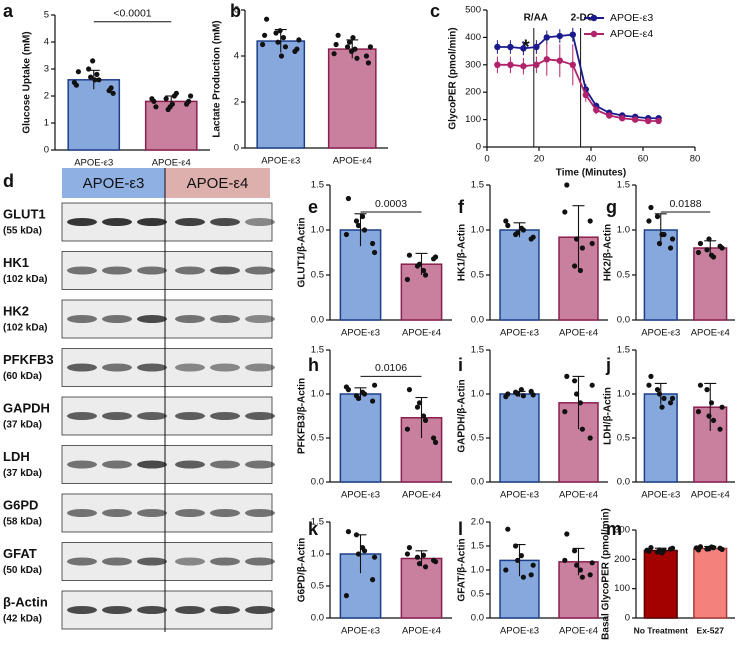 This screenshot has width=740, height=646. Describe the element at coordinates (623, 275) in the screenshot. I see `y-tick-label: 0.5` at that location.